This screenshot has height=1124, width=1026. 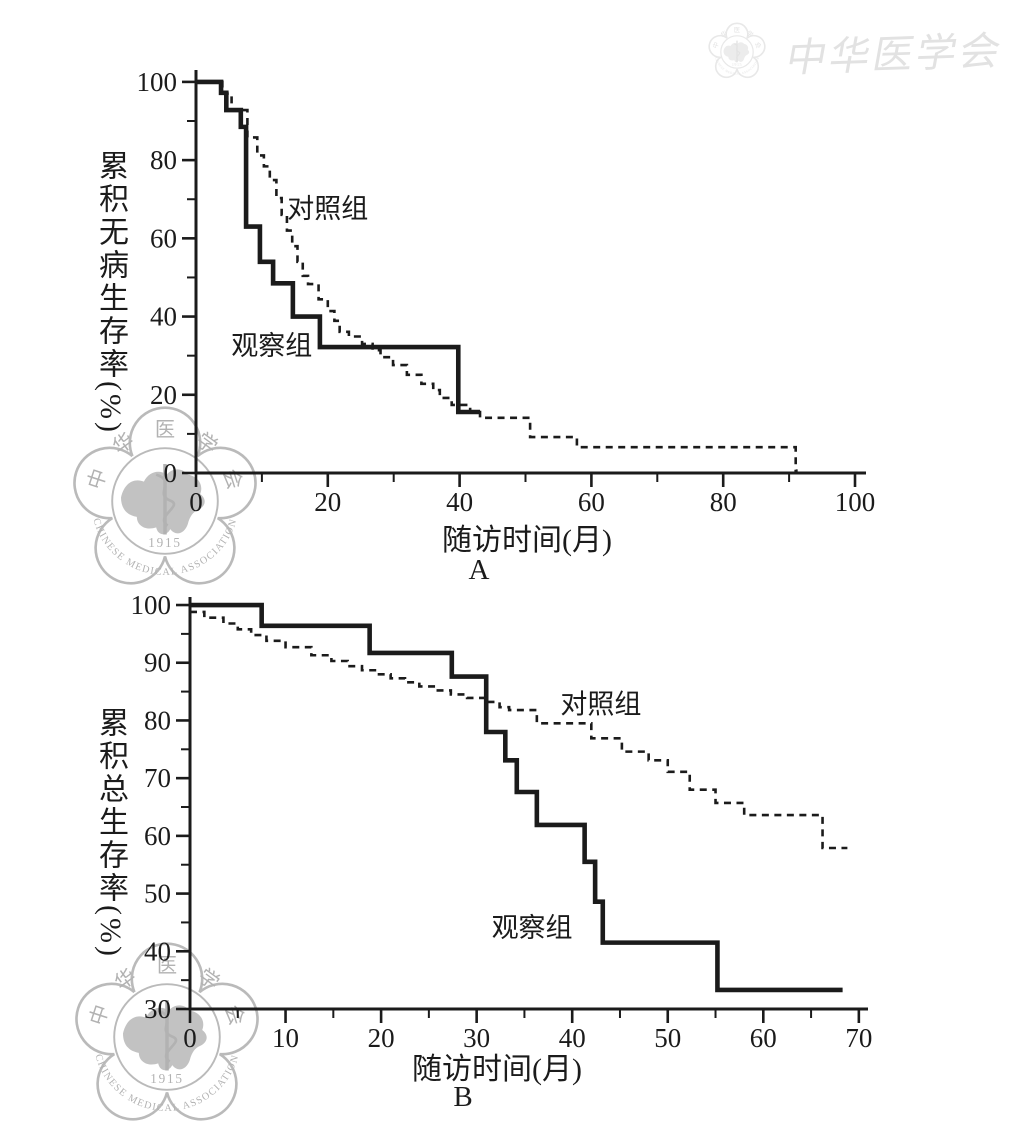 What do you see at coordinates (476, 1038) in the screenshot?
I see `x-tick-label: 30` at bounding box center [476, 1038].